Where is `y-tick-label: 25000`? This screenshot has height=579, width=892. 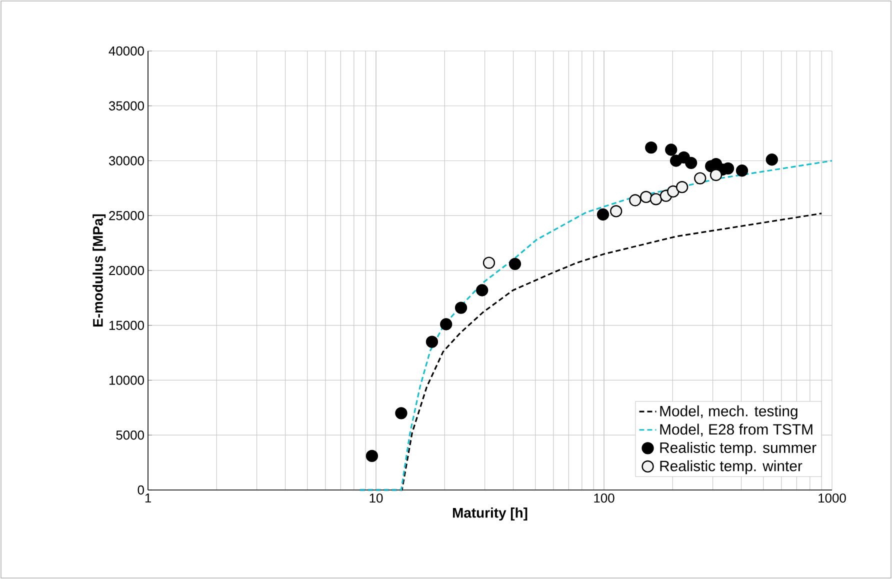
y-tick-label: 25000 is located at coordinates (126, 215).